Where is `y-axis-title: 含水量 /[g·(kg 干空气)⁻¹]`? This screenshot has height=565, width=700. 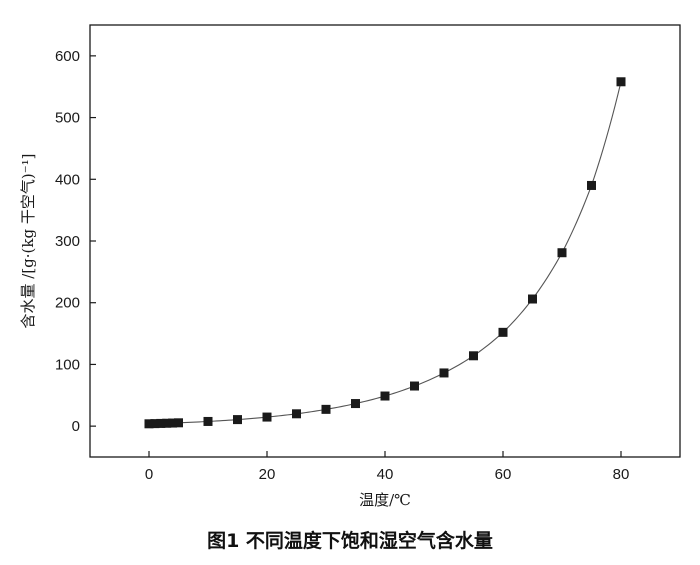
y-axis-title: 含水量 /[g·(kg 干空气)⁻¹] is located at coordinates (28, 241).